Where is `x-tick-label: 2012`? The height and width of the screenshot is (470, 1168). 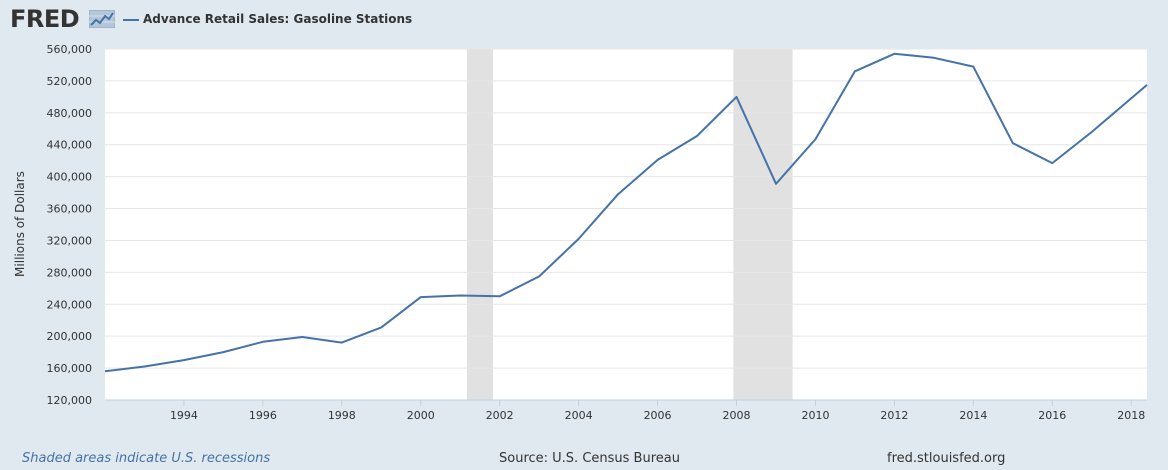 x-tick-label: 2012 is located at coordinates (894, 415).